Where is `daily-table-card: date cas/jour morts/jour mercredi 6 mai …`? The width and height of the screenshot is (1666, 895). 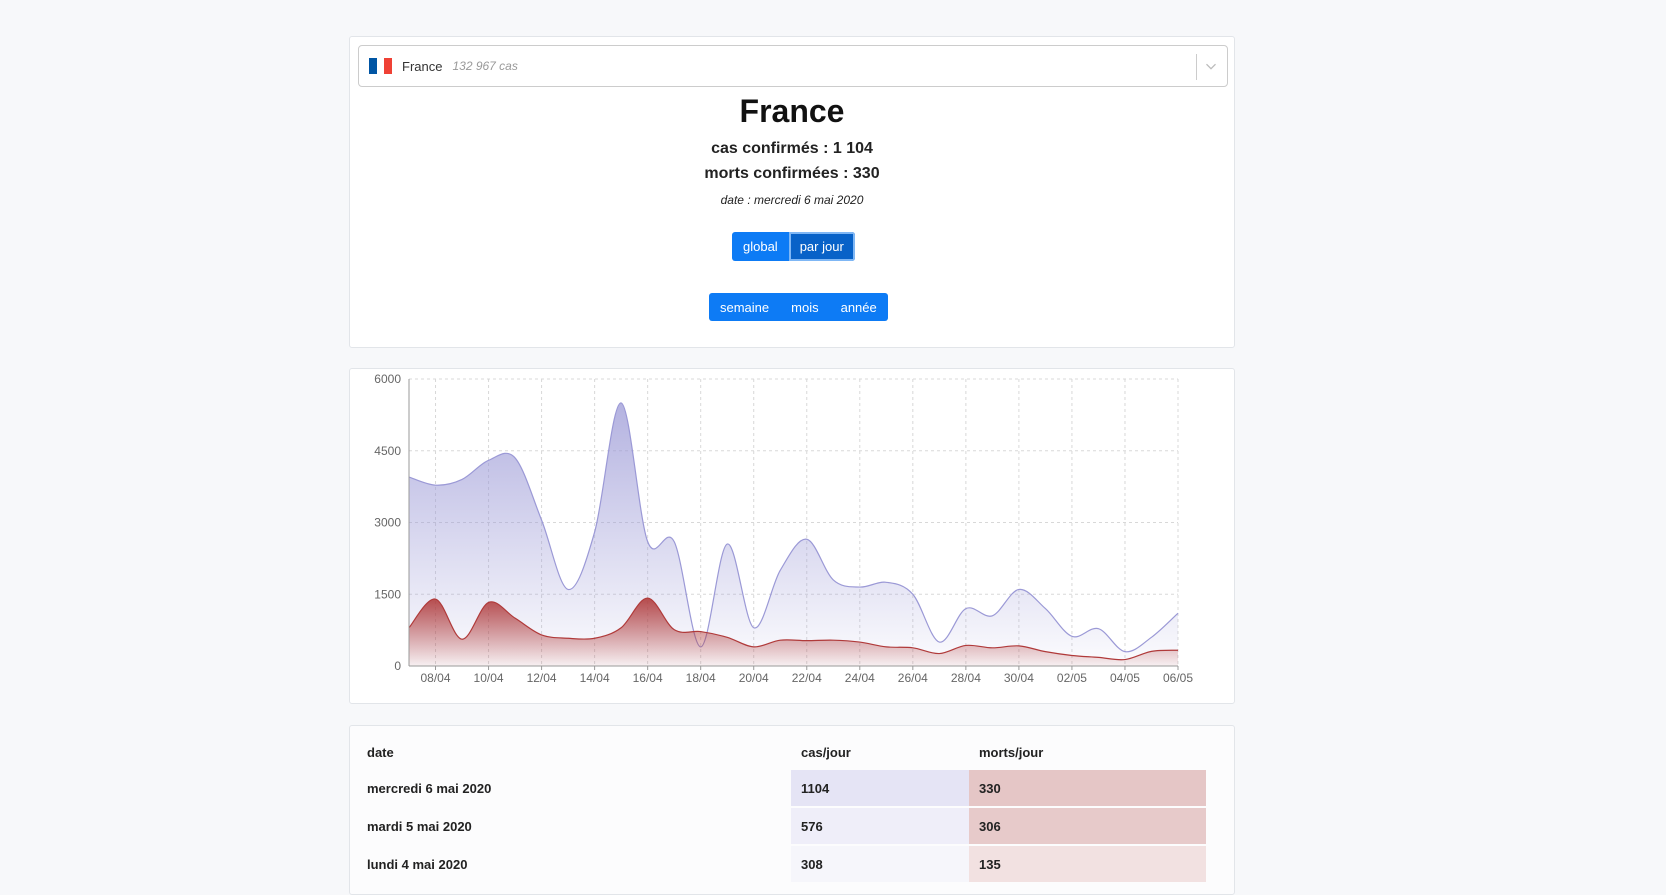
daily-table-card: date cas/jour morts/jour mercredi 6 mai … is located at coordinates (792, 810).